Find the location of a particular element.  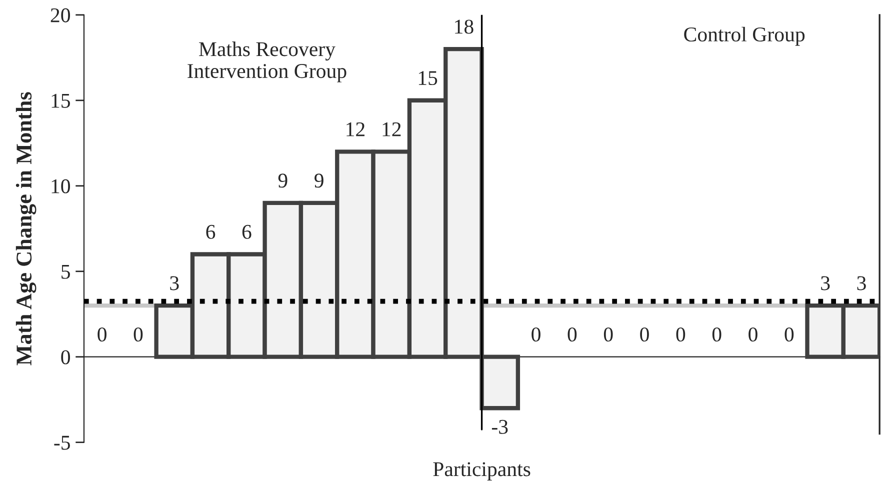

annotation: Control Group is located at coordinates (744, 36).